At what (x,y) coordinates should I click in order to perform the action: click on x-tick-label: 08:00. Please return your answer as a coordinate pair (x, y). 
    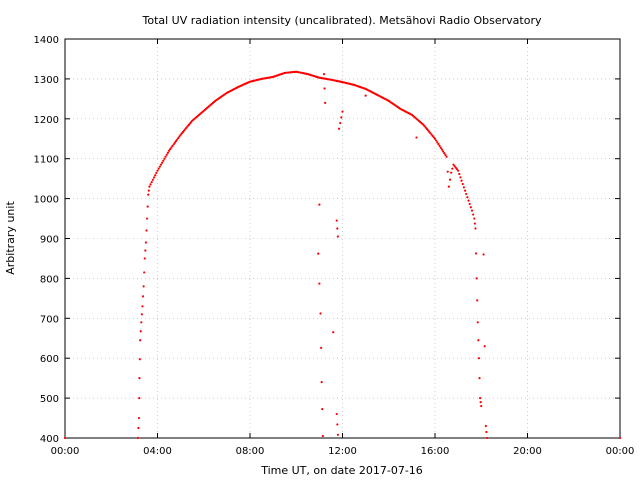
    Looking at the image, I should click on (250, 451).